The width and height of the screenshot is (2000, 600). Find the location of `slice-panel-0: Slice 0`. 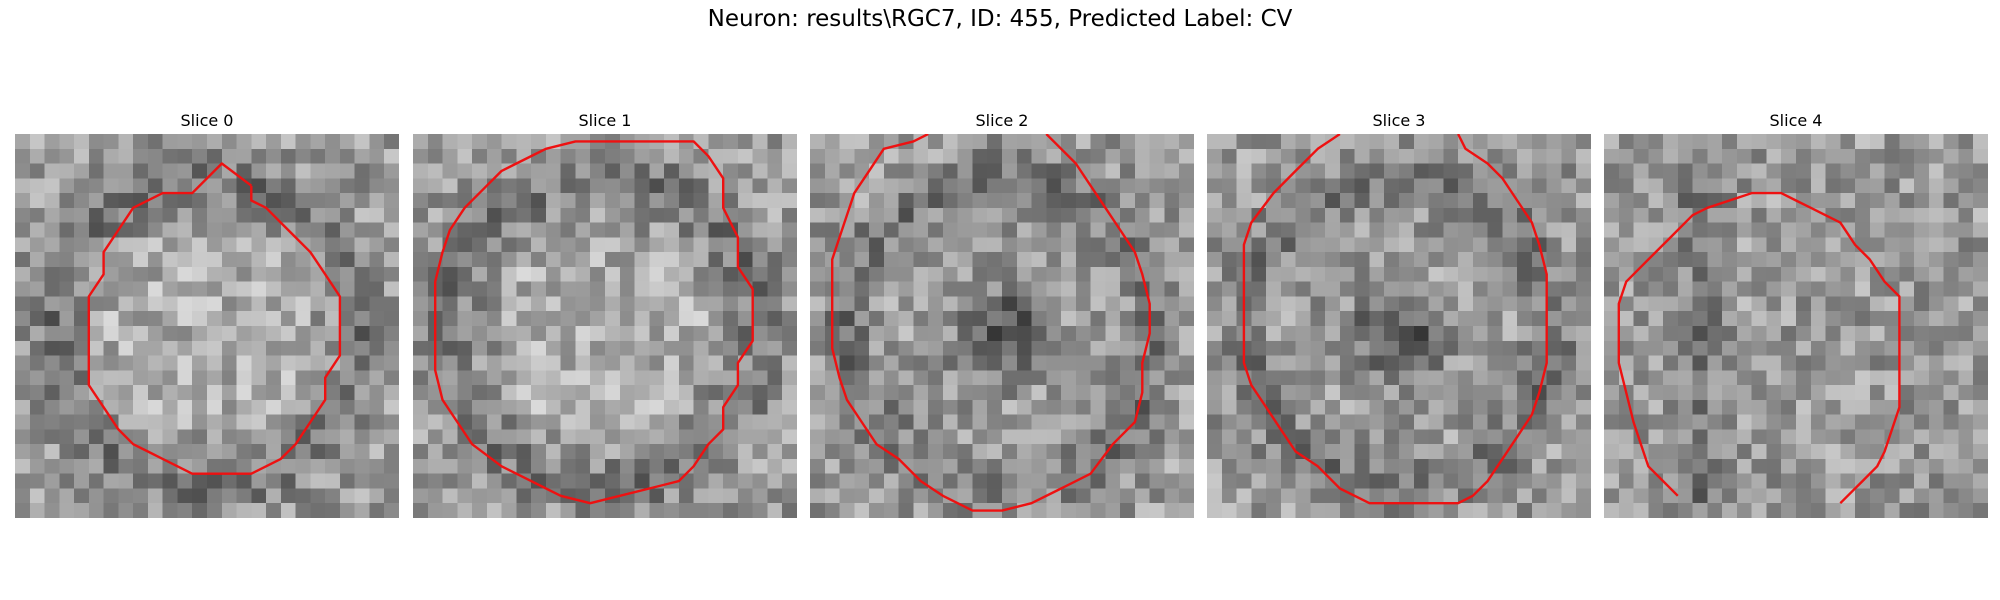

slice-panel-0: Slice 0 is located at coordinates (207, 313).